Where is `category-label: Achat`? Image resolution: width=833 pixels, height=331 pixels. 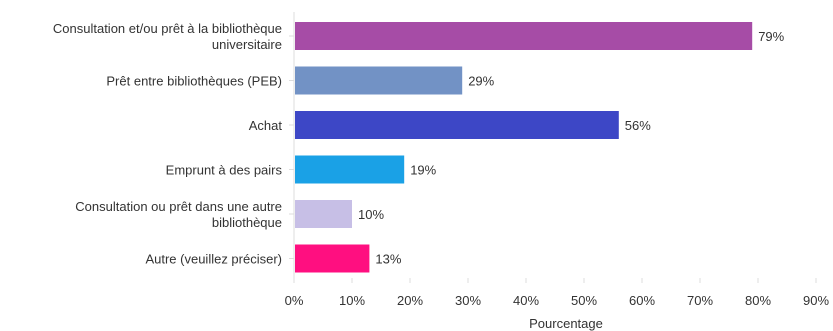
category-label: Achat is located at coordinates (266, 125).